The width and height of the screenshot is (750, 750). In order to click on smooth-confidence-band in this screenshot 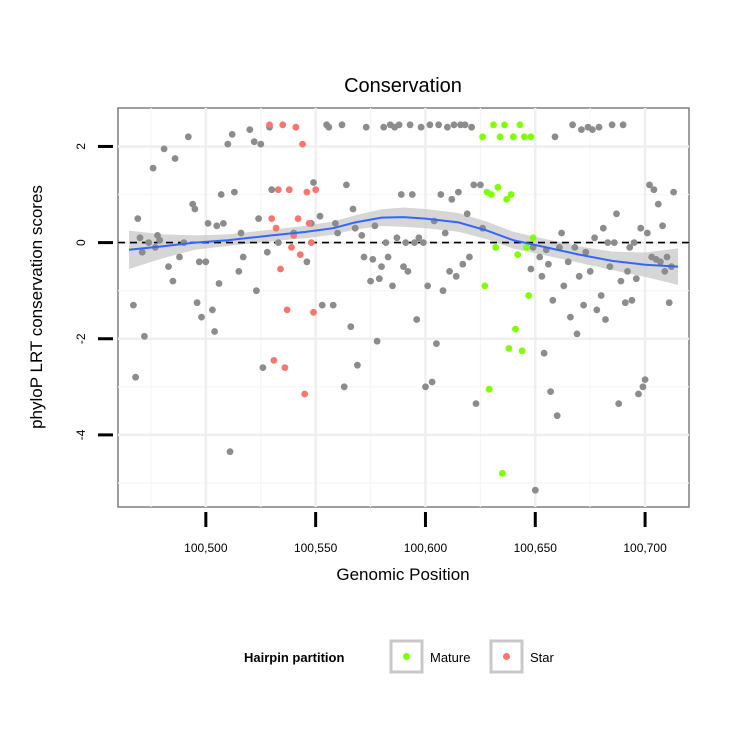, I will do `click(403, 246)`.